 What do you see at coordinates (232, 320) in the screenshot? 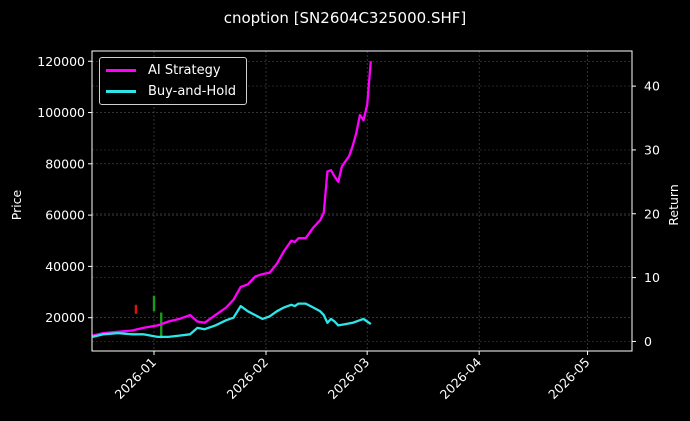
I see `series-line-buy-and-hold` at bounding box center [232, 320].